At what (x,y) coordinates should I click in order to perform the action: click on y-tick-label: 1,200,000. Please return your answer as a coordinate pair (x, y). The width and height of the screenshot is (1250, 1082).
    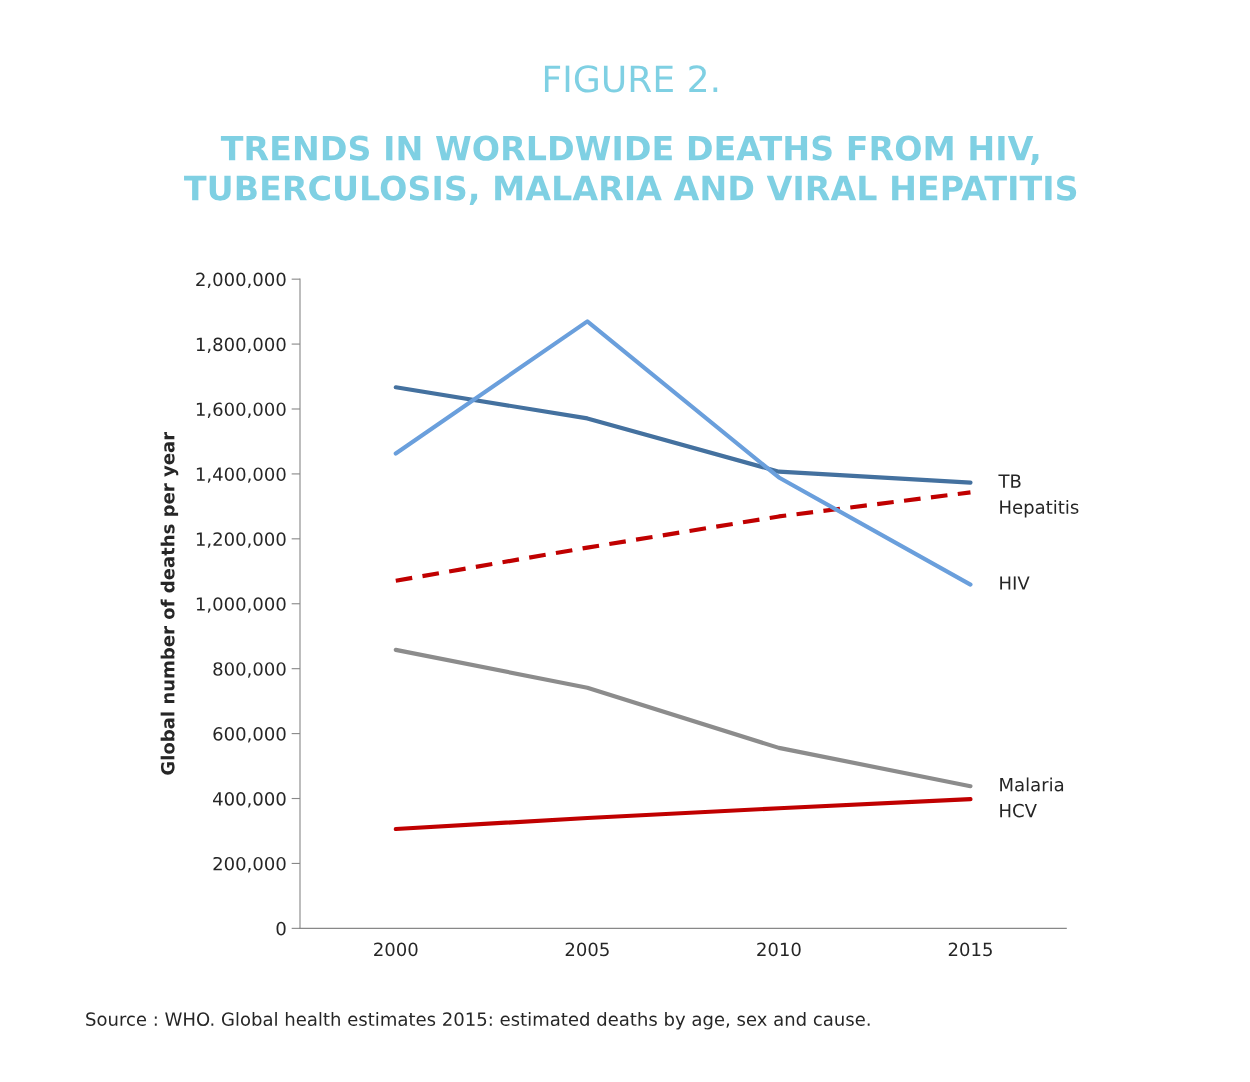
    Looking at the image, I should click on (241, 540).